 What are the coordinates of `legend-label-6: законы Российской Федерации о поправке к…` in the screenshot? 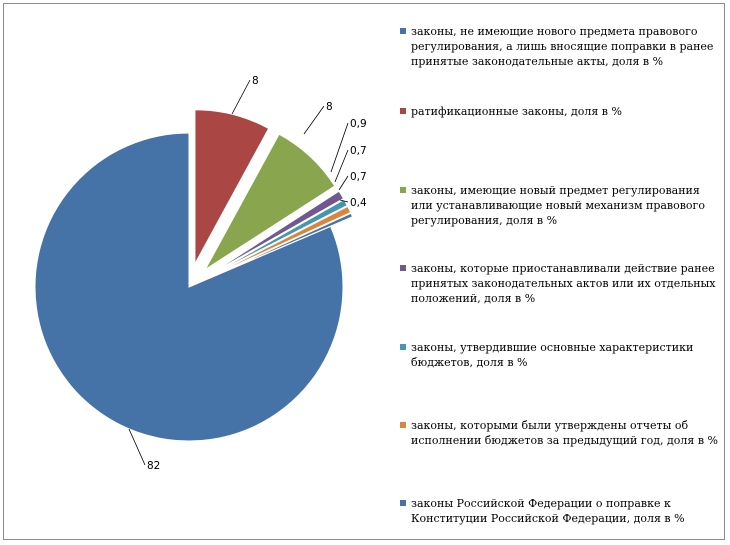 It's located at (548, 511).